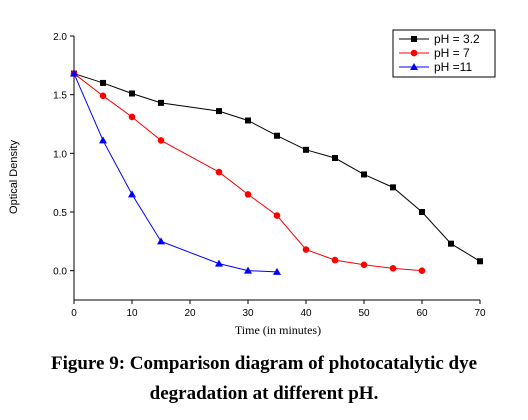 This screenshot has width=528, height=420. I want to click on legend-label: pH =11, so click(453, 67).